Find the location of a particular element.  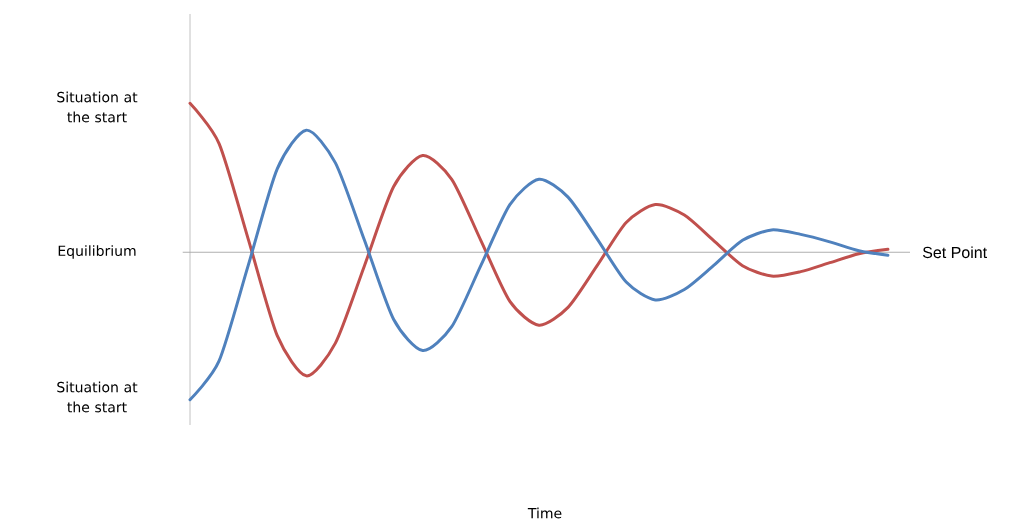

text: Equilibrium is located at coordinates (97, 252).